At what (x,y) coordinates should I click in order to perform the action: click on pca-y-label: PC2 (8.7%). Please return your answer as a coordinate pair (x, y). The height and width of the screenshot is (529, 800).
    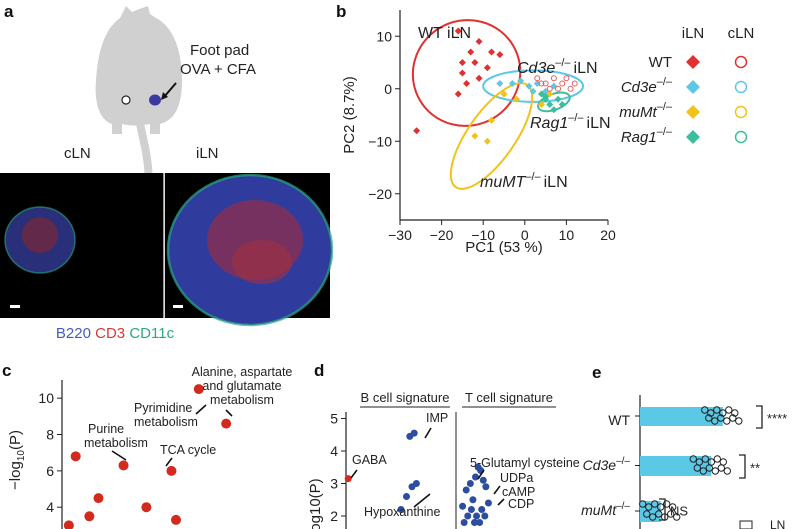
    Looking at the image, I should click on (349, 115).